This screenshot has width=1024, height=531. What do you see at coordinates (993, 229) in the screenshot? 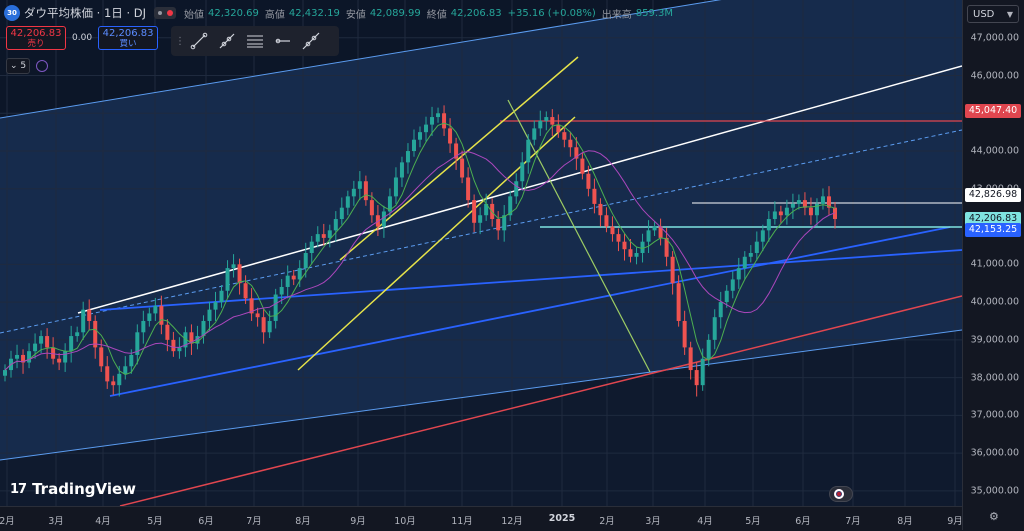
I see `price-tag-line-level: 42,153.25` at bounding box center [993, 229].